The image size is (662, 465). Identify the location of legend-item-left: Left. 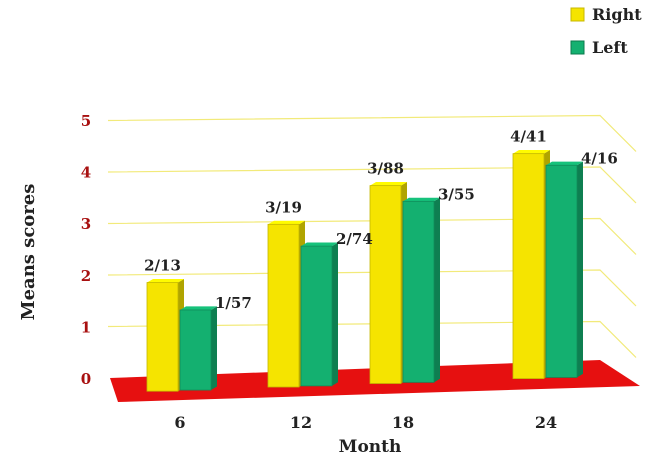
(599, 47).